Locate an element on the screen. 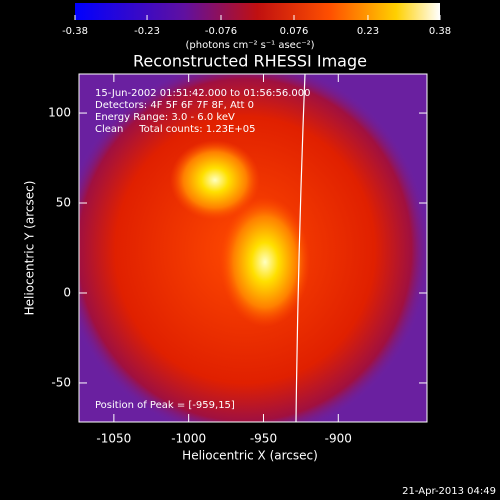 The image size is (500, 500). annotation: Energy Range: 3.0 - 6.0 keV is located at coordinates (165, 117).